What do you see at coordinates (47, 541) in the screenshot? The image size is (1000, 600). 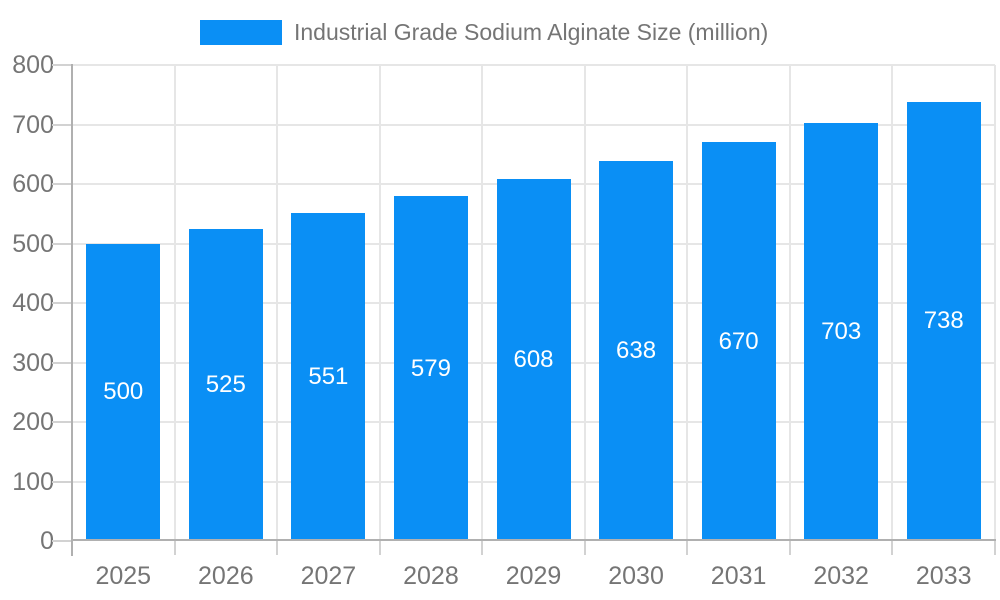 I see `y-axis-label: 0` at bounding box center [47, 541].